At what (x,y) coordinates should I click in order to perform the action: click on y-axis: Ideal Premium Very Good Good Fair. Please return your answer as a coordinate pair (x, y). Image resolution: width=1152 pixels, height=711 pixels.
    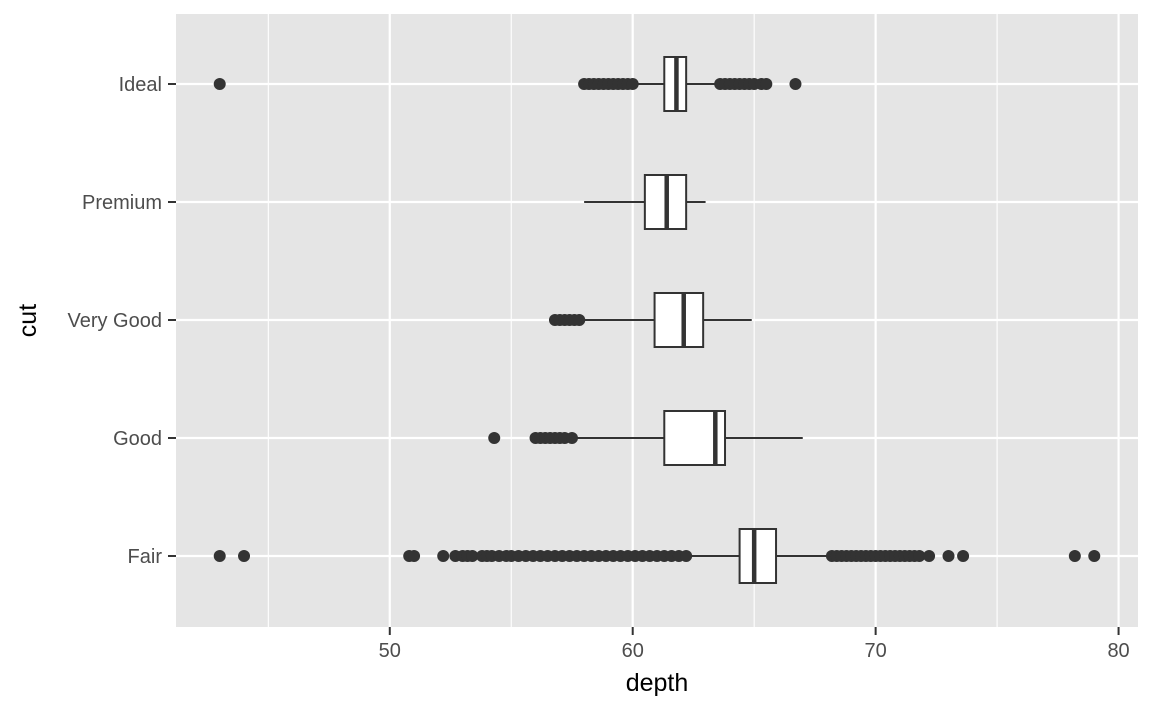
    Looking at the image, I should click on (121, 321).